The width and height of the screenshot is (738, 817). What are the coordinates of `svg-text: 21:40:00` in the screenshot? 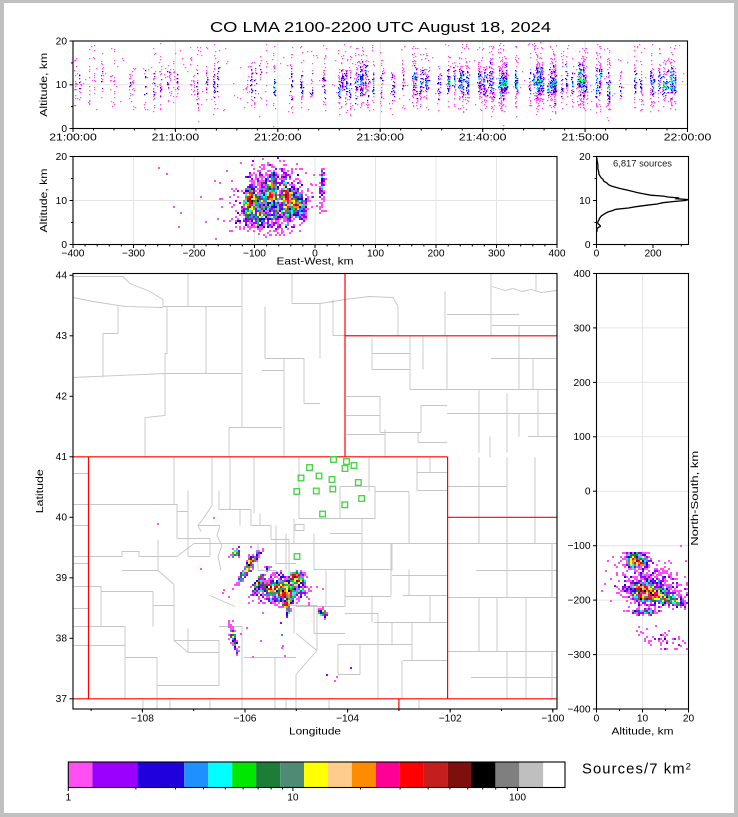 It's located at (483, 138).